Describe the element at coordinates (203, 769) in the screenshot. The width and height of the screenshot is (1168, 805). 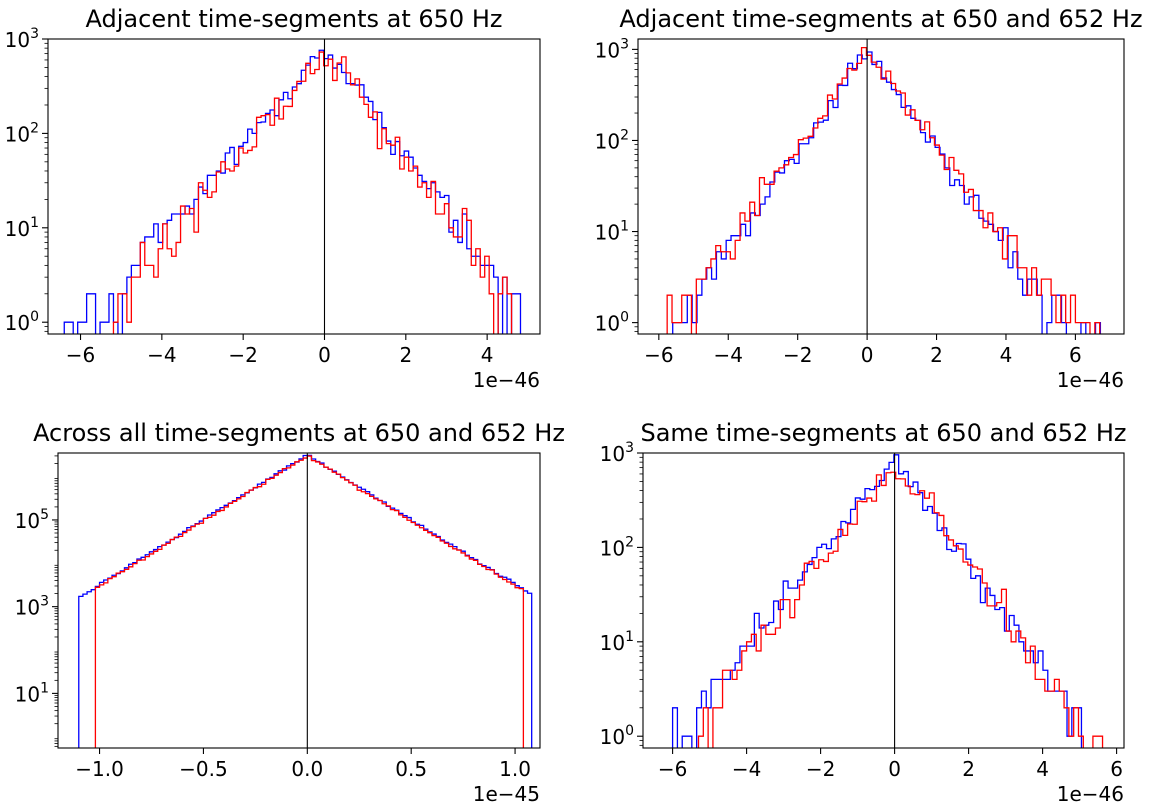
I see `x-tick-label: −0.5` at that location.